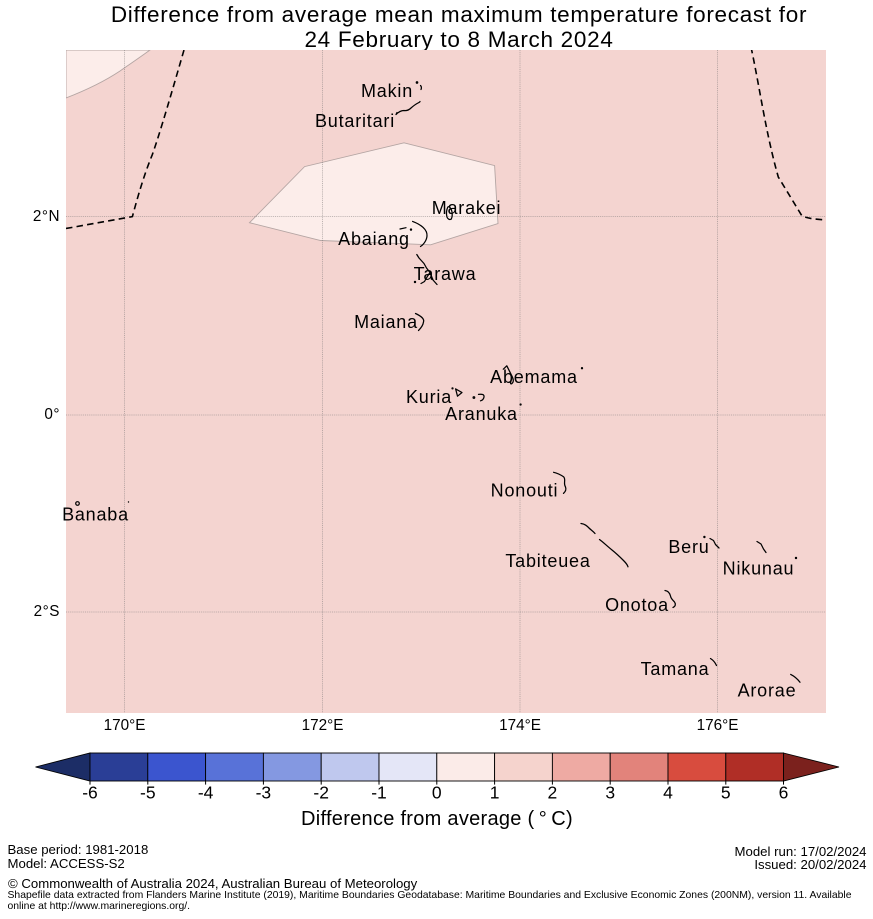 The height and width of the screenshot is (919, 873). Describe the element at coordinates (321, 792) in the screenshot. I see `svg-text: -2` at that location.